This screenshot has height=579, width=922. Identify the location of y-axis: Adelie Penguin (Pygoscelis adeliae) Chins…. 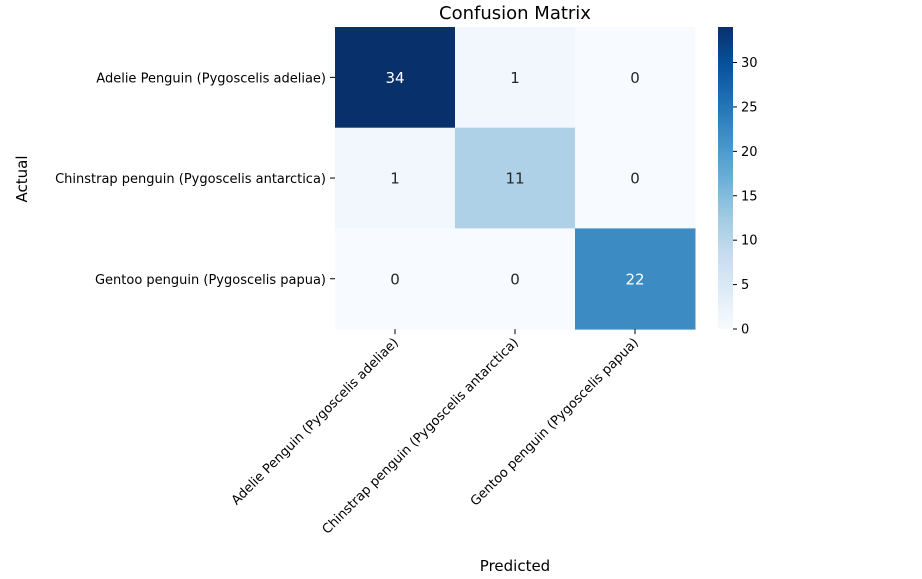
(195, 179).